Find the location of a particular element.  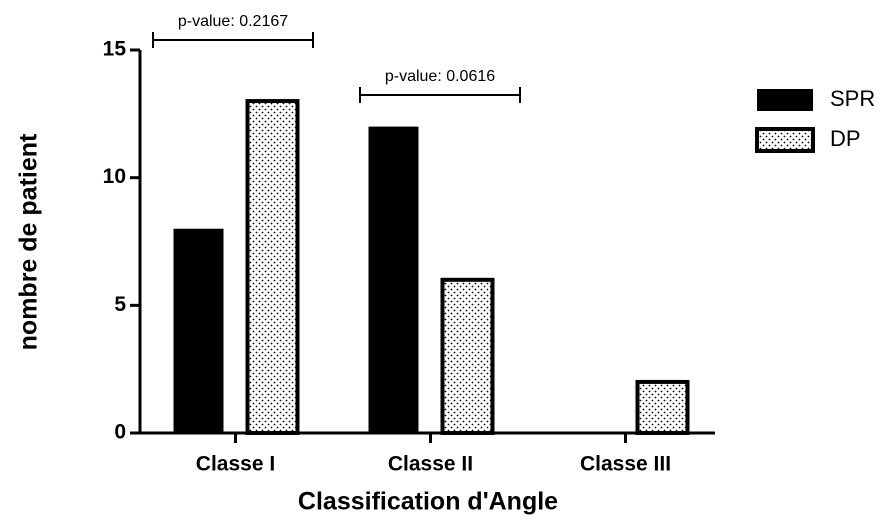

x-tick-label: Classe I is located at coordinates (235, 464).